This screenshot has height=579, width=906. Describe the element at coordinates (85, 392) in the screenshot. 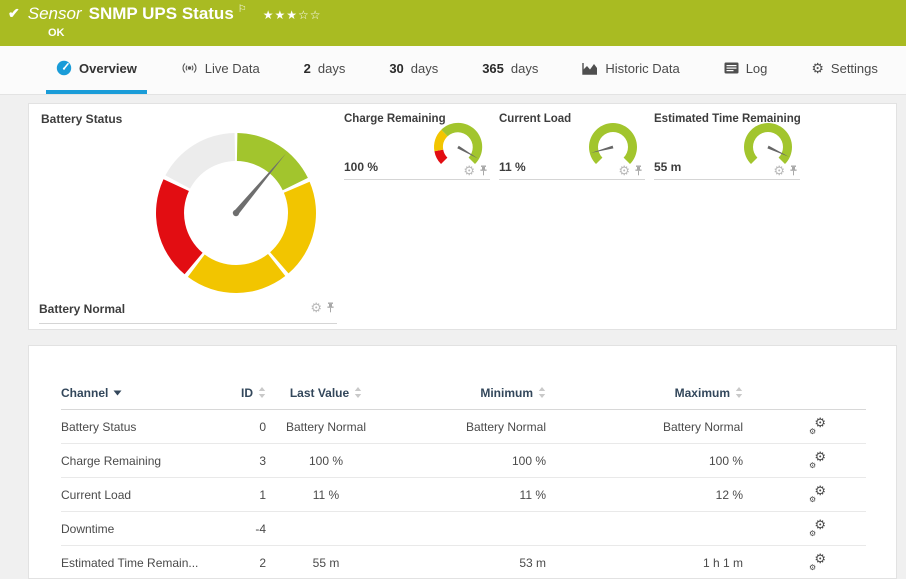

I see `column-header-channel-label: Channel` at that location.